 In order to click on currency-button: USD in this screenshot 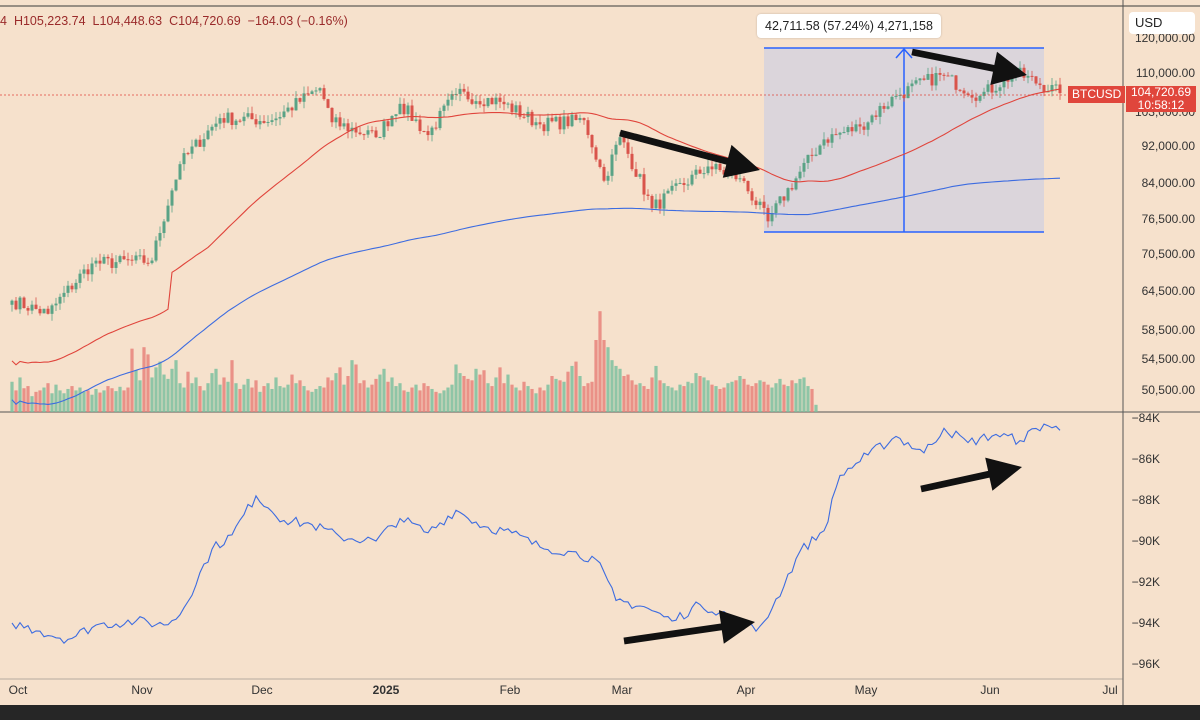, I will do `click(1162, 23)`.